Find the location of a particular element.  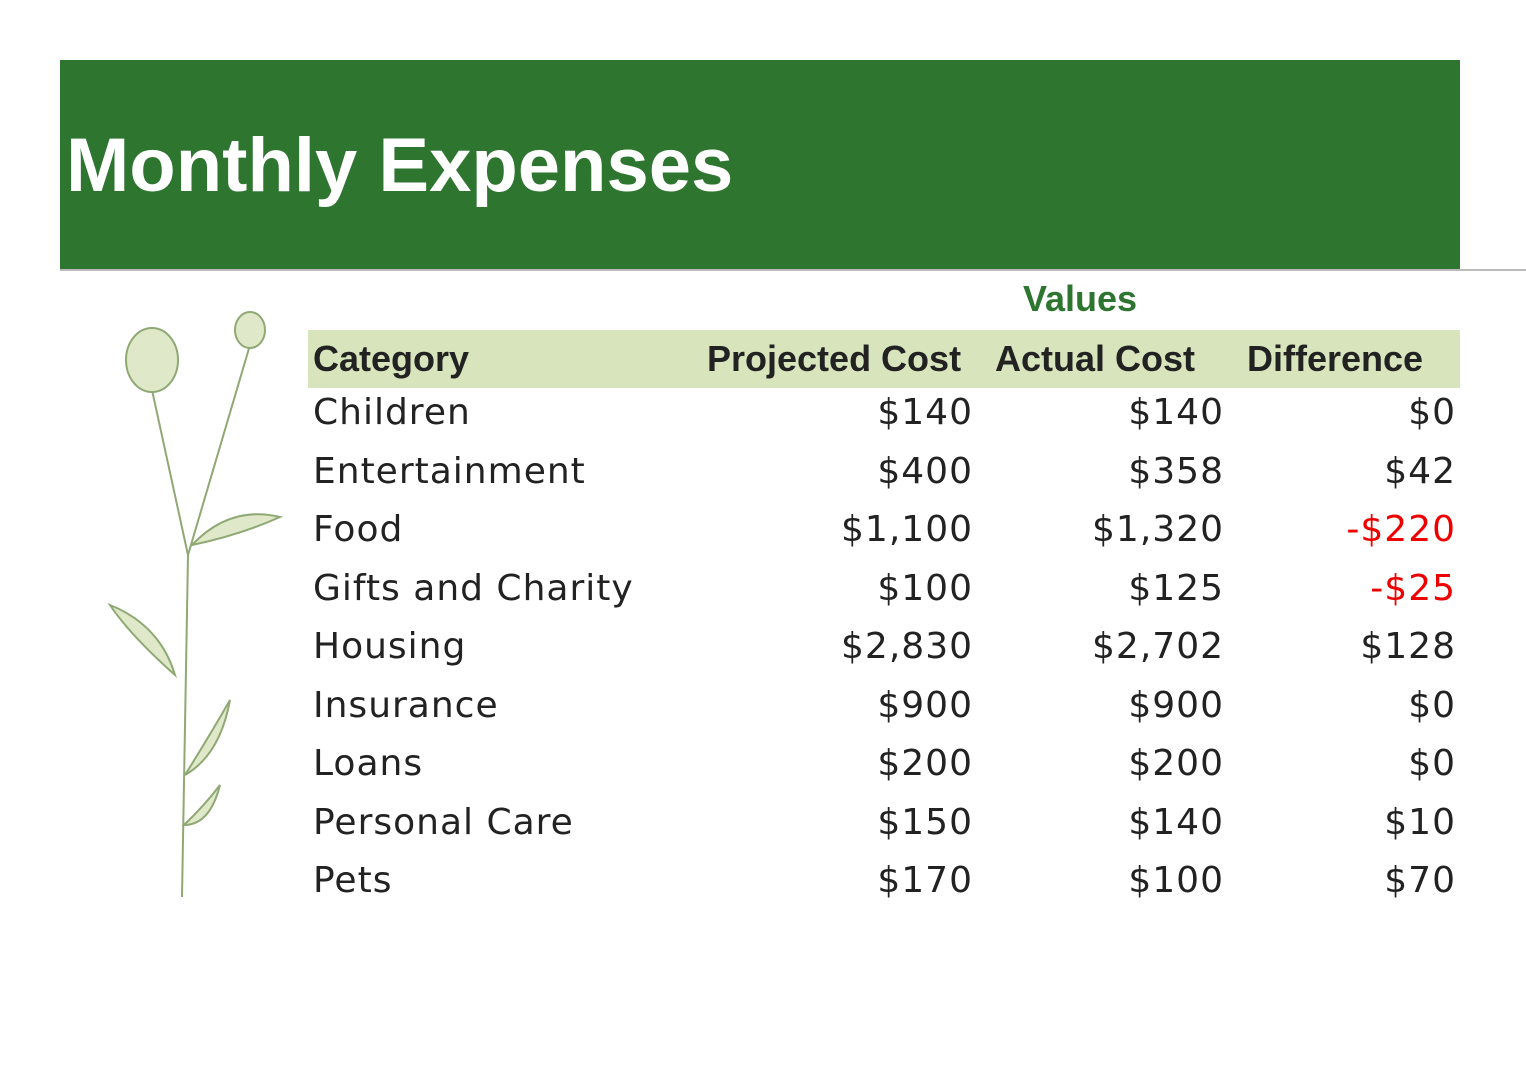

category-cell: Entertainment is located at coordinates (449, 471).